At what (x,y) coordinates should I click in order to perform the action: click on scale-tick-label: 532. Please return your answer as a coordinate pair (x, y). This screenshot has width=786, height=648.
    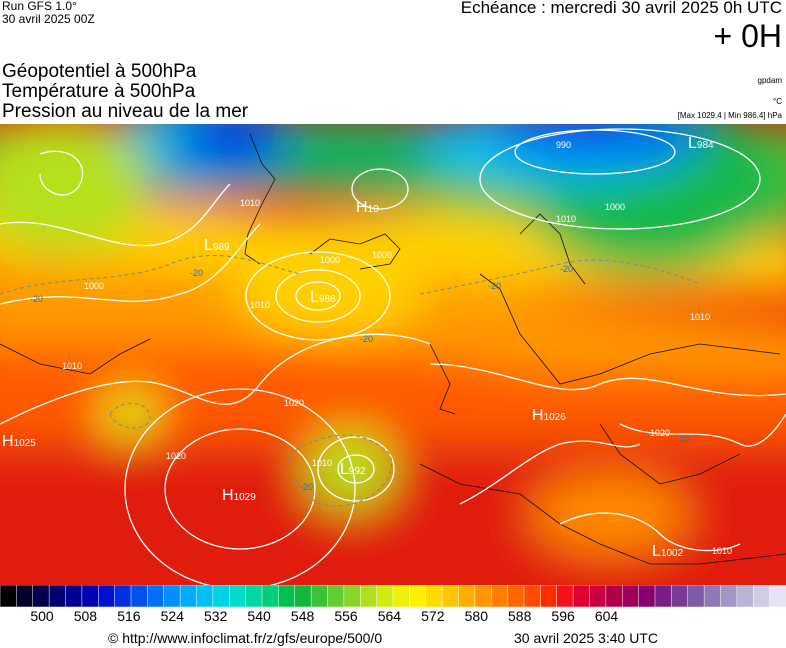
    Looking at the image, I should click on (216, 616).